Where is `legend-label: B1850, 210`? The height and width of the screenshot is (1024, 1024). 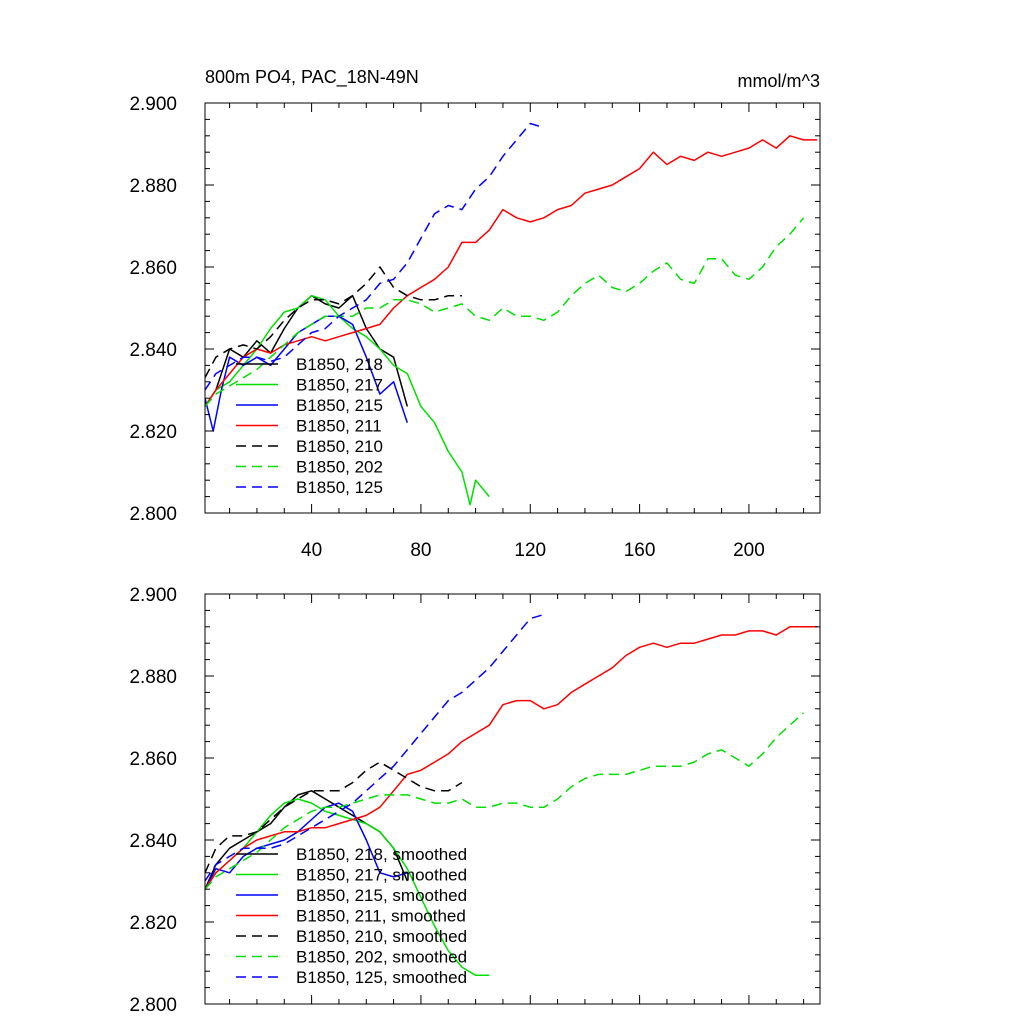 legend-label: B1850, 210 is located at coordinates (339, 446).